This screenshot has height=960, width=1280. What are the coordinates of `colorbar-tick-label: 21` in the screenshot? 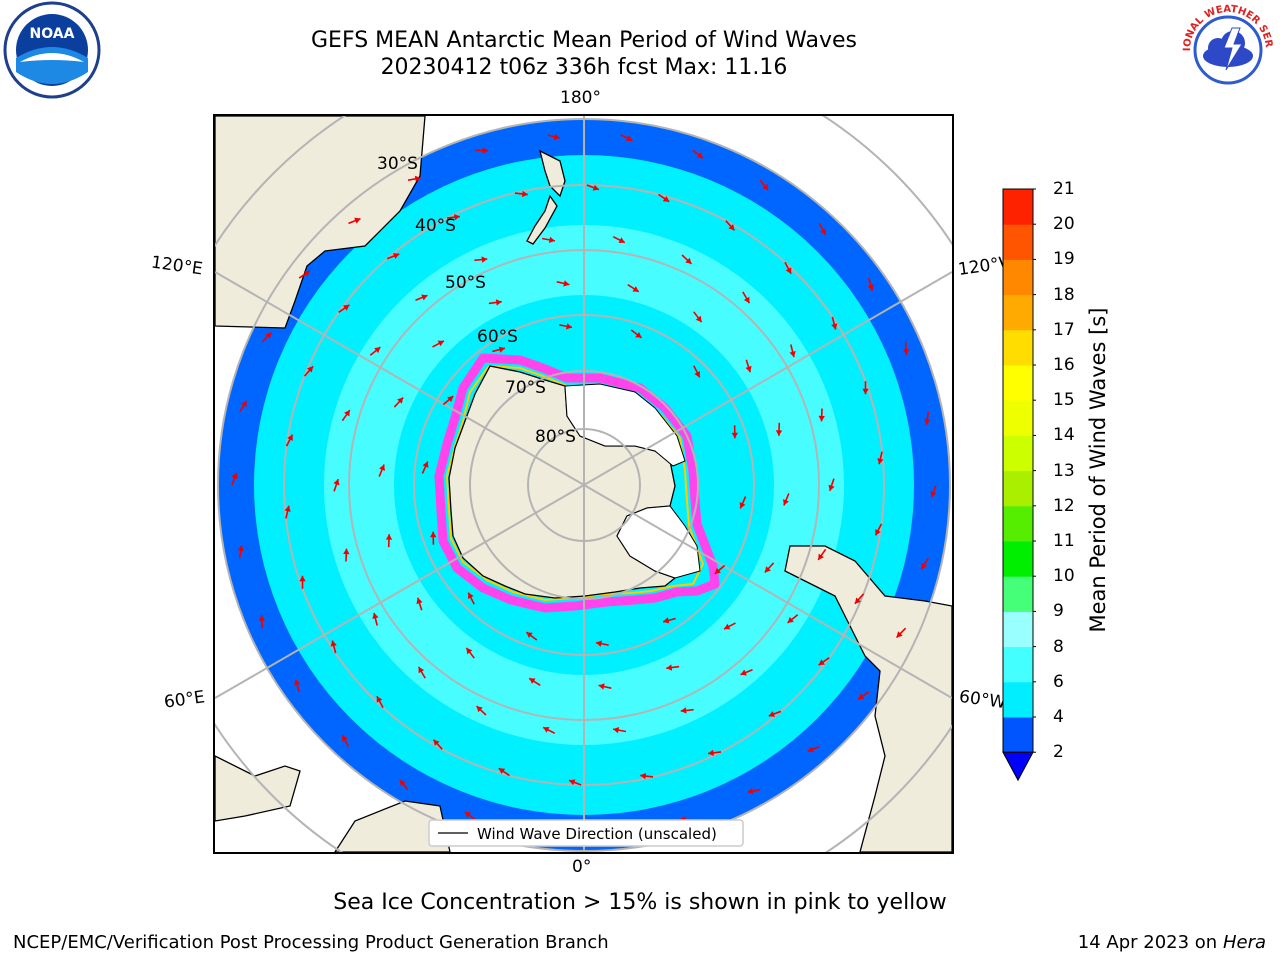 It's located at (1064, 189).